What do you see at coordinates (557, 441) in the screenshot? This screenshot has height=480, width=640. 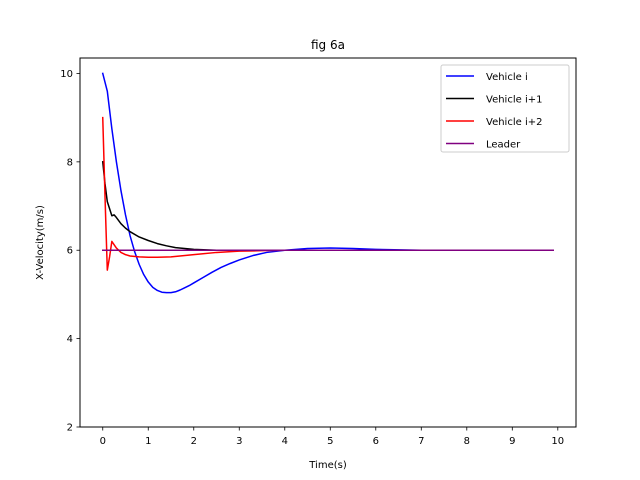 I see `x-tick-label: 10` at bounding box center [557, 441].